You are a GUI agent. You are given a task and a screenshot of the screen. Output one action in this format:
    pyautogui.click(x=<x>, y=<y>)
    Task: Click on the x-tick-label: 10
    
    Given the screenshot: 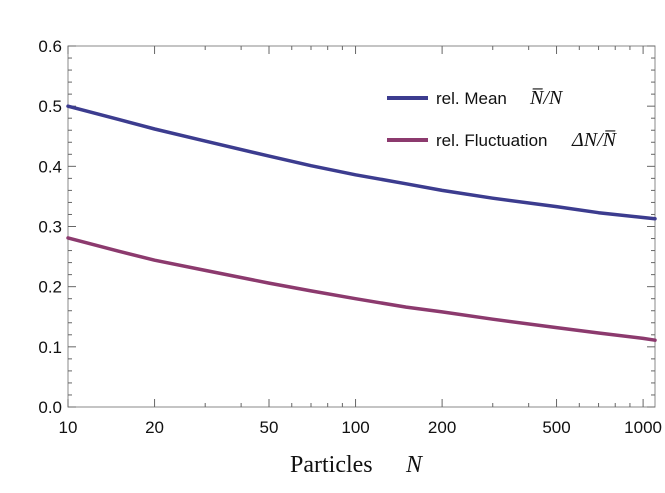 What is the action you would take?
    pyautogui.click(x=68, y=427)
    